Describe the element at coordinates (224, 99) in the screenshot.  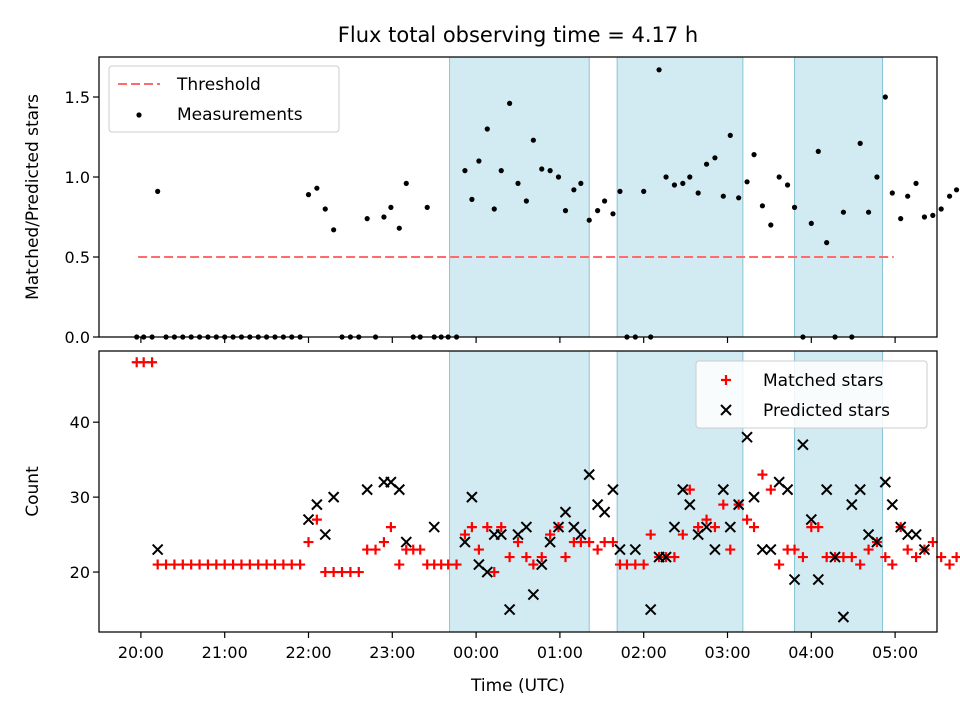
I see `legend-box` at that location.